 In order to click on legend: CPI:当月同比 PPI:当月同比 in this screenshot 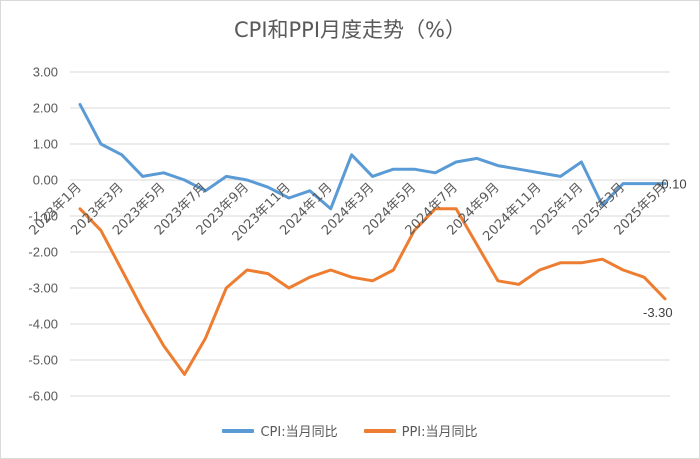, I will do `click(350, 430)`.